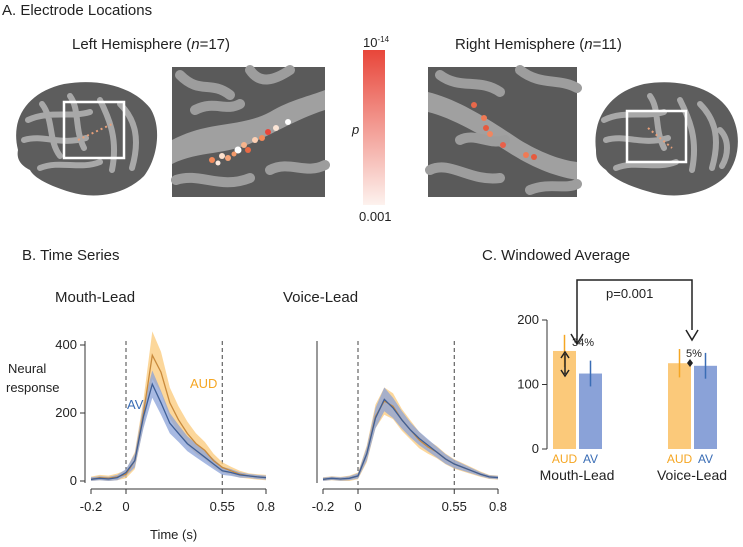  What do you see at coordinates (666, 139) in the screenshot?
I see `right-brain-image` at bounding box center [666, 139].